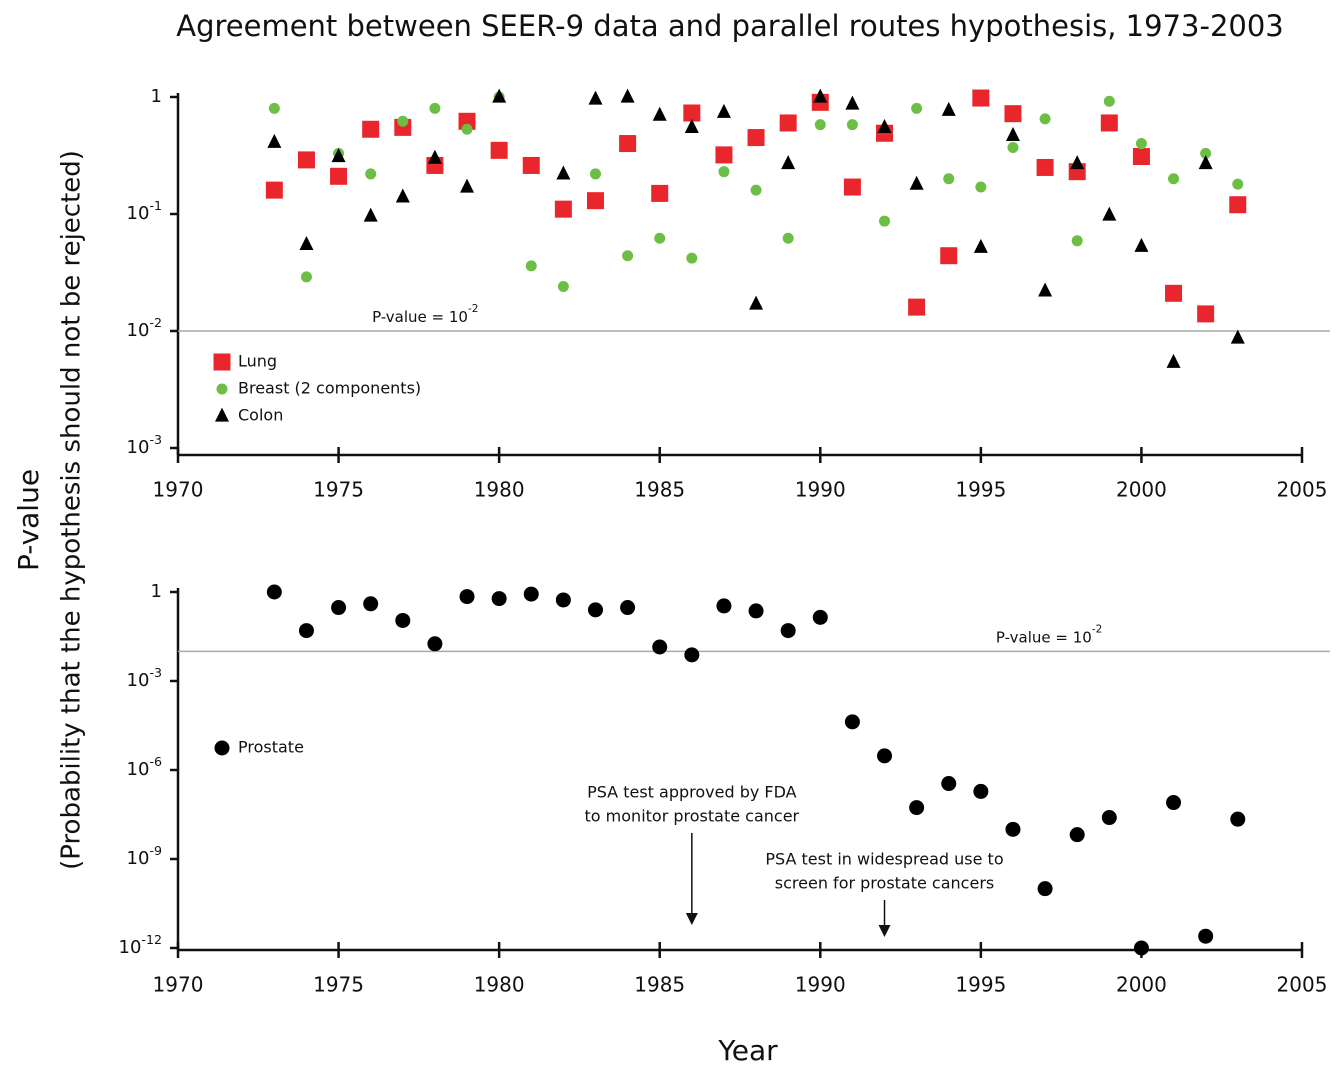 This screenshot has width=1342, height=1067. What do you see at coordinates (260, 415) in the screenshot?
I see `legend-label: Colon` at bounding box center [260, 415].